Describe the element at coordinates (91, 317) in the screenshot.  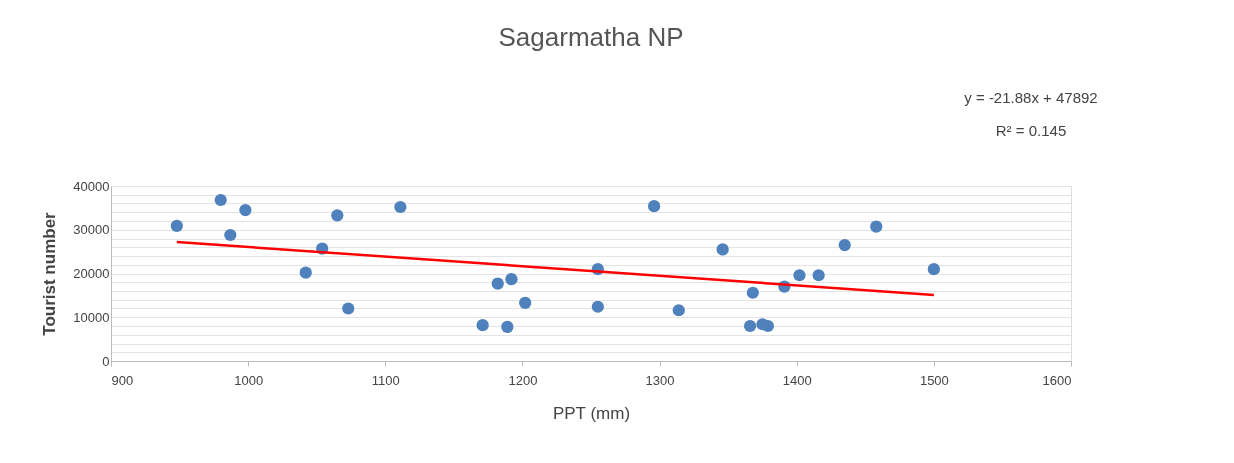
I see `y-tick-label: 10000` at that location.